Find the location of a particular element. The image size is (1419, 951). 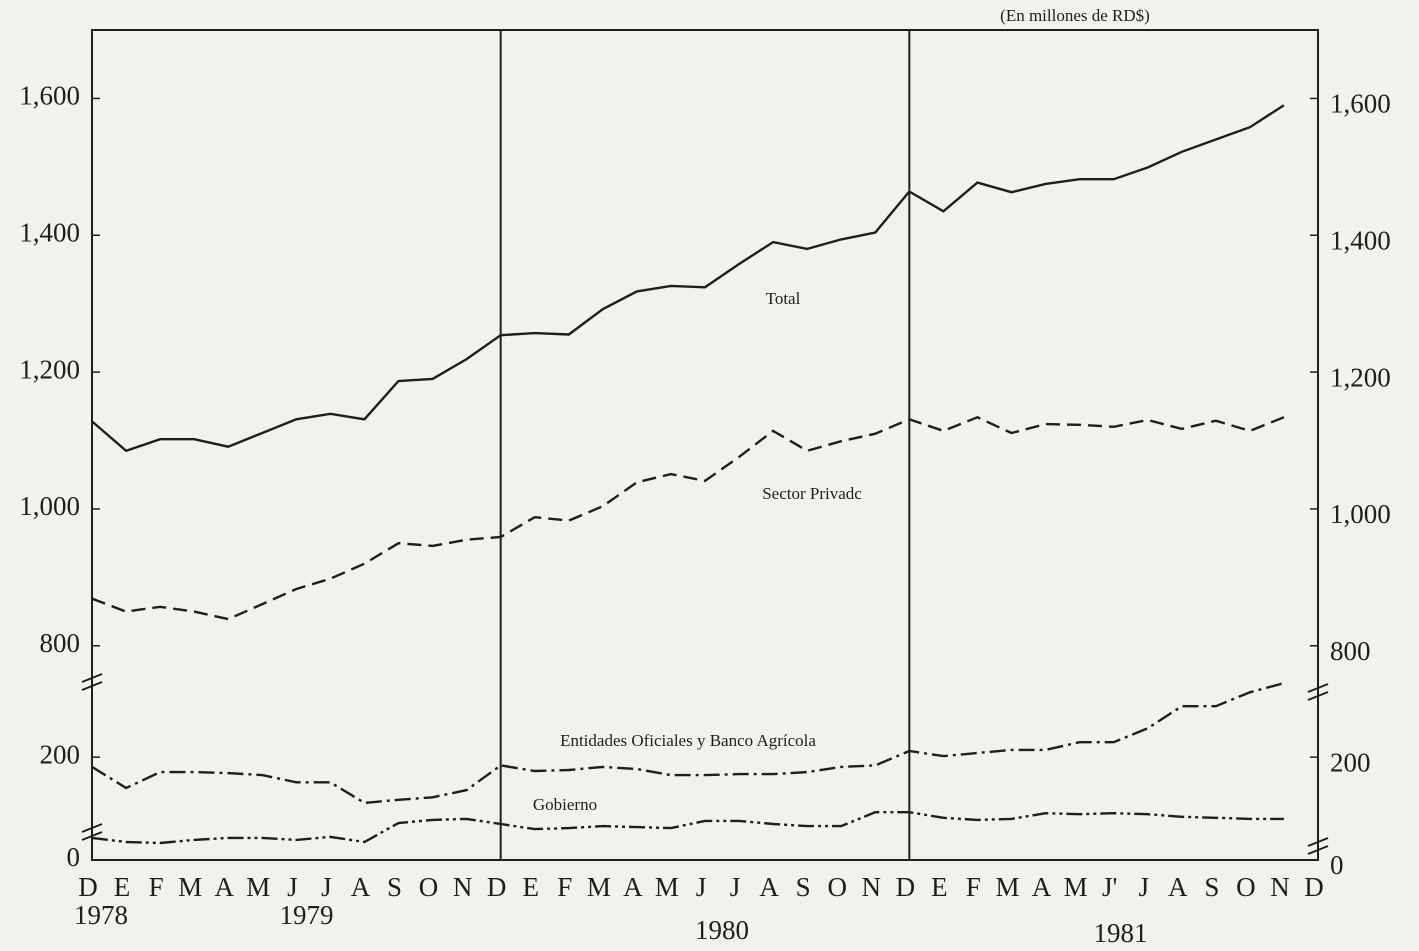

y-tick-label-left: 1,200 is located at coordinates (49, 369).